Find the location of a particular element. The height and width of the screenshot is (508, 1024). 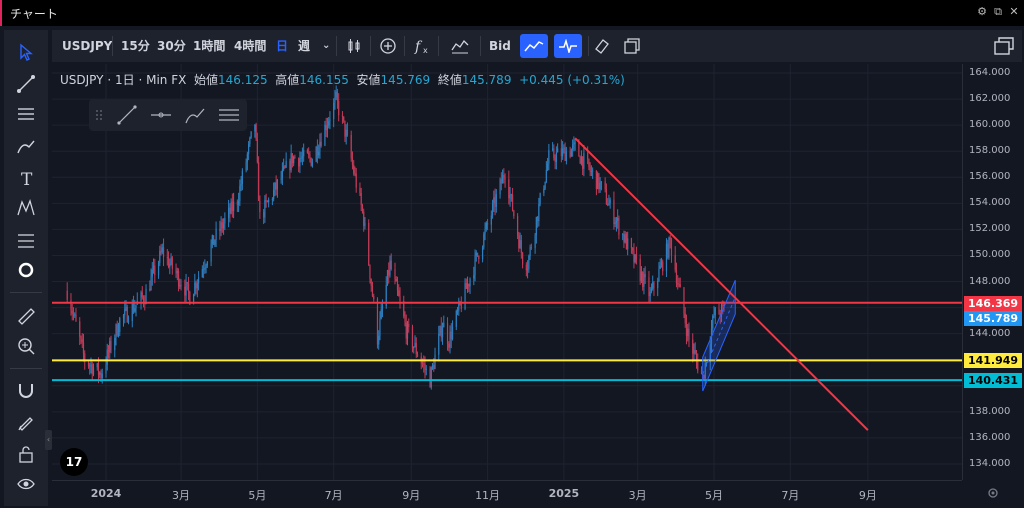

interval-15m: 15分 is located at coordinates (135, 46).